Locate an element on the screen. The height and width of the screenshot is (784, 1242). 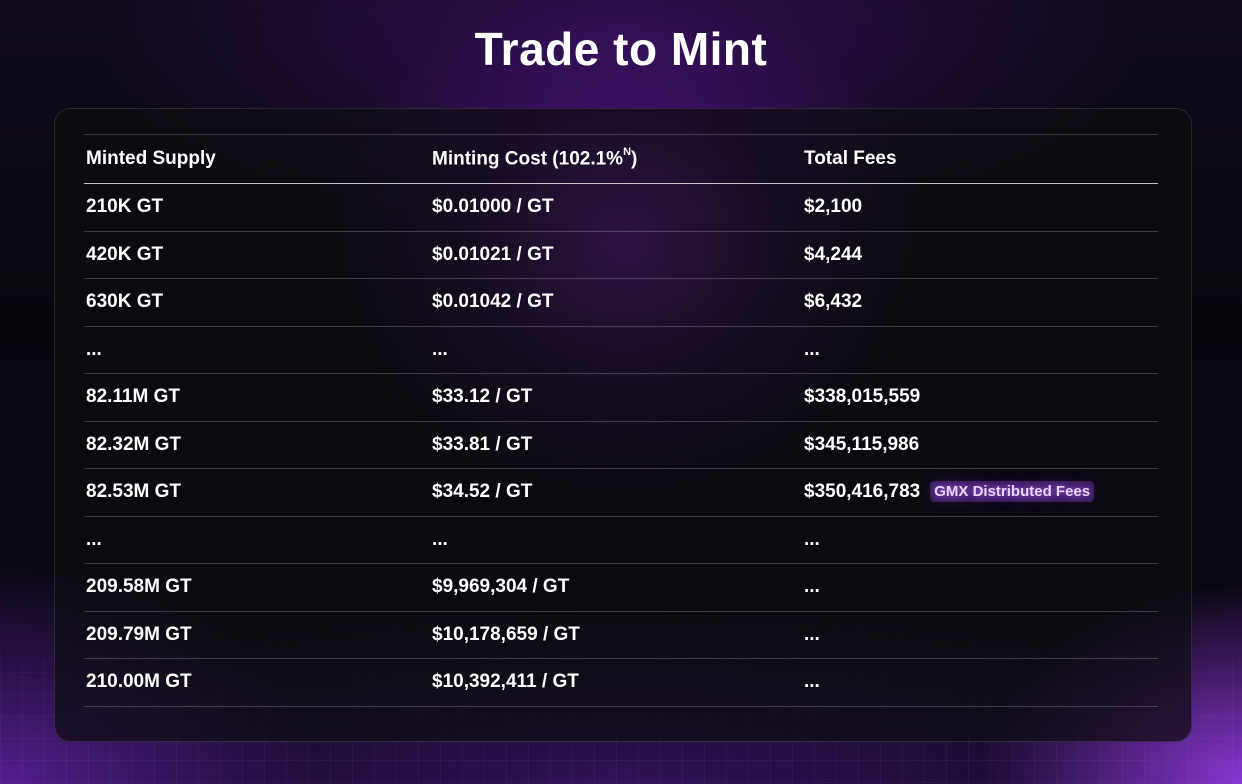
cell-minted-supply: 82.53M GT is located at coordinates (134, 492).